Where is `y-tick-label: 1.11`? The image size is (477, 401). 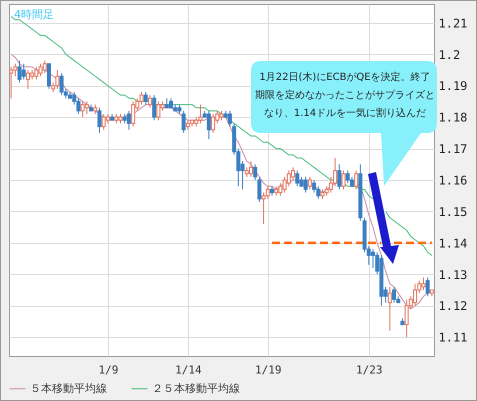
y-tick-label: 1.11 is located at coordinates (453, 337).